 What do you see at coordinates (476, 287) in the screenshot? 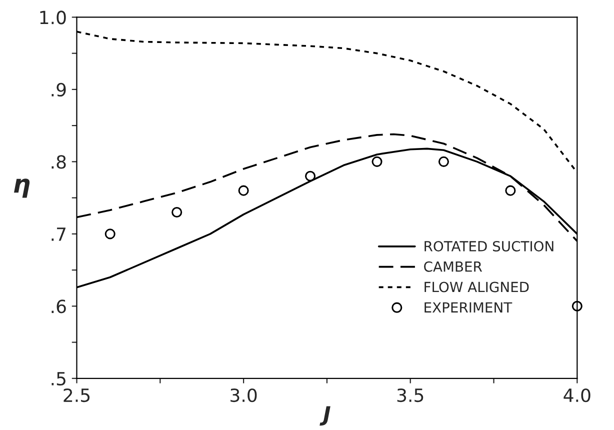
I see `legend-label: FLOW ALIGNED` at bounding box center [476, 287].